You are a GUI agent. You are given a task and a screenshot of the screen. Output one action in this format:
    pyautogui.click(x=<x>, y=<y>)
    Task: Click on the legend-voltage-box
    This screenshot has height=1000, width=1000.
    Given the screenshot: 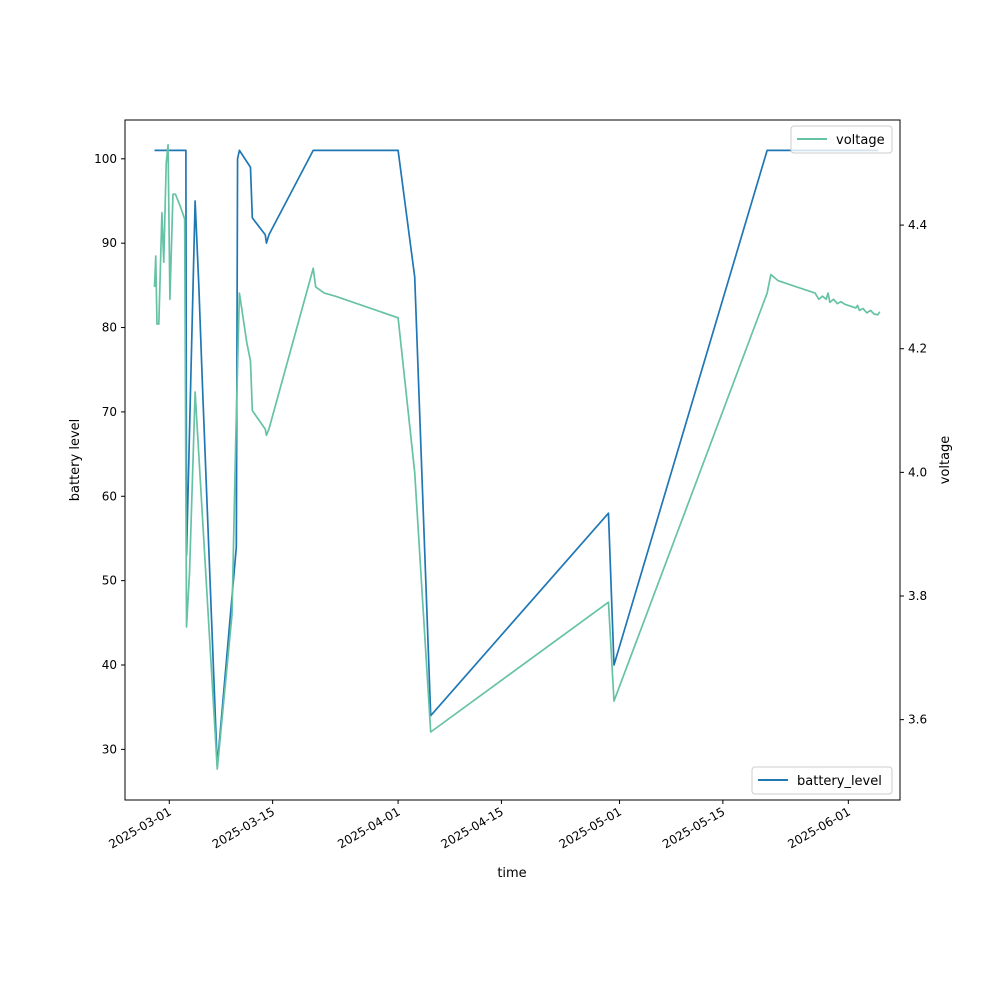 What is the action you would take?
    pyautogui.click(x=841, y=139)
    